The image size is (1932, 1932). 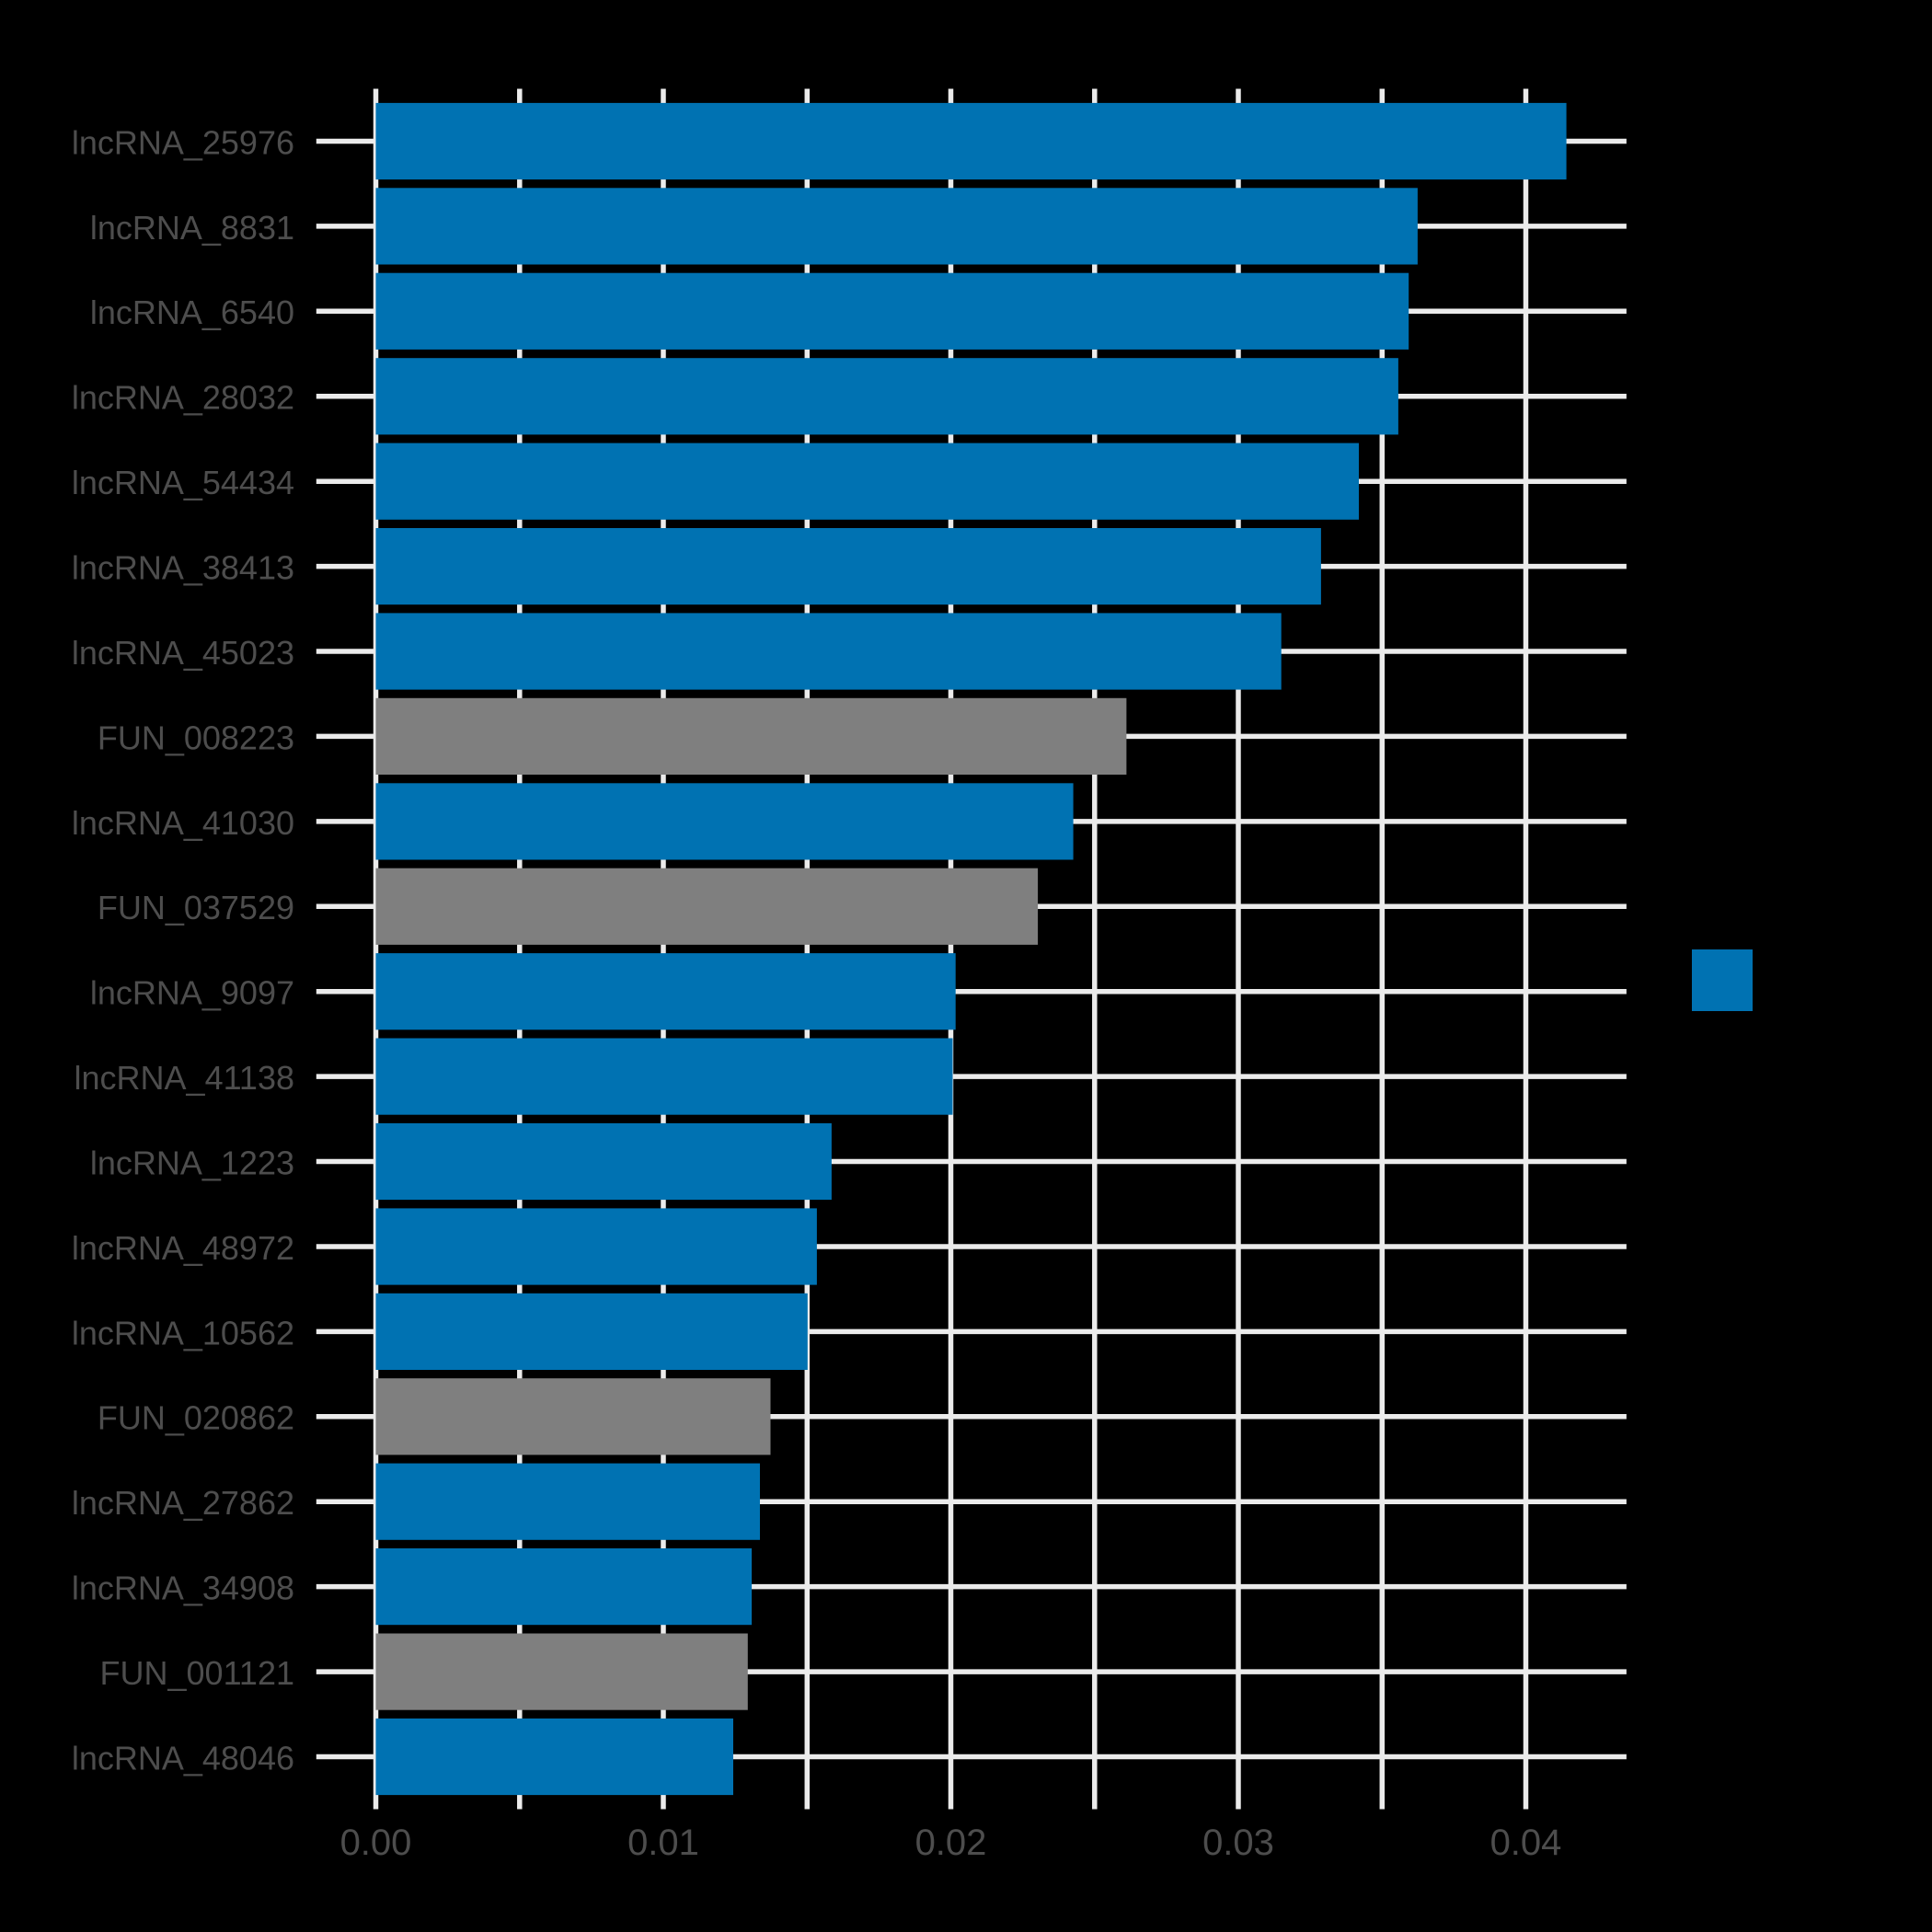 What do you see at coordinates (183, 1332) in the screenshot?
I see `svg-text: lncRNA_10562` at bounding box center [183, 1332].